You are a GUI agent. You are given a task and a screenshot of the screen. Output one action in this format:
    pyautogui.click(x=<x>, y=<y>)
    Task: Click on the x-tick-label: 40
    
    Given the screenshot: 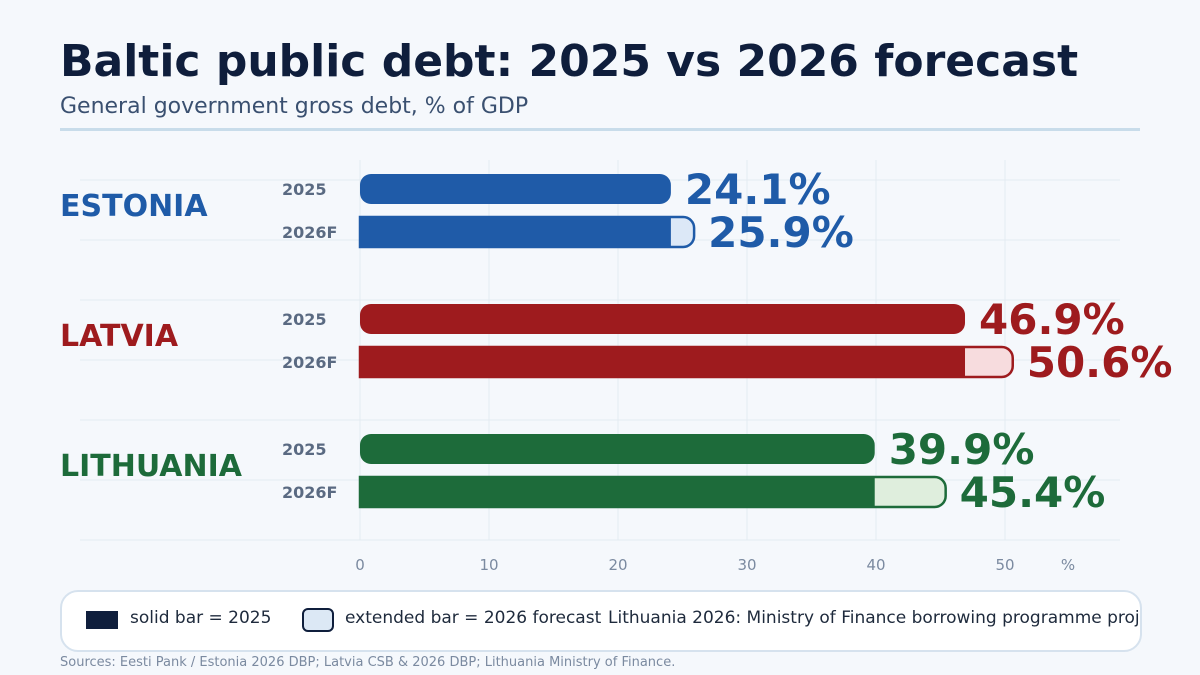 What is the action you would take?
    pyautogui.click(x=875, y=565)
    